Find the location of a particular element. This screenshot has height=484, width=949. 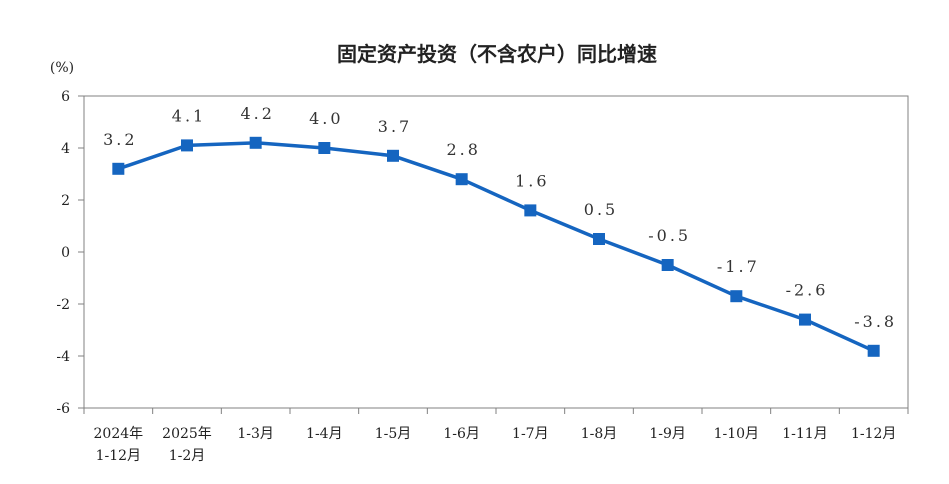

x-tick-label: 1-2月 is located at coordinates (187, 456).